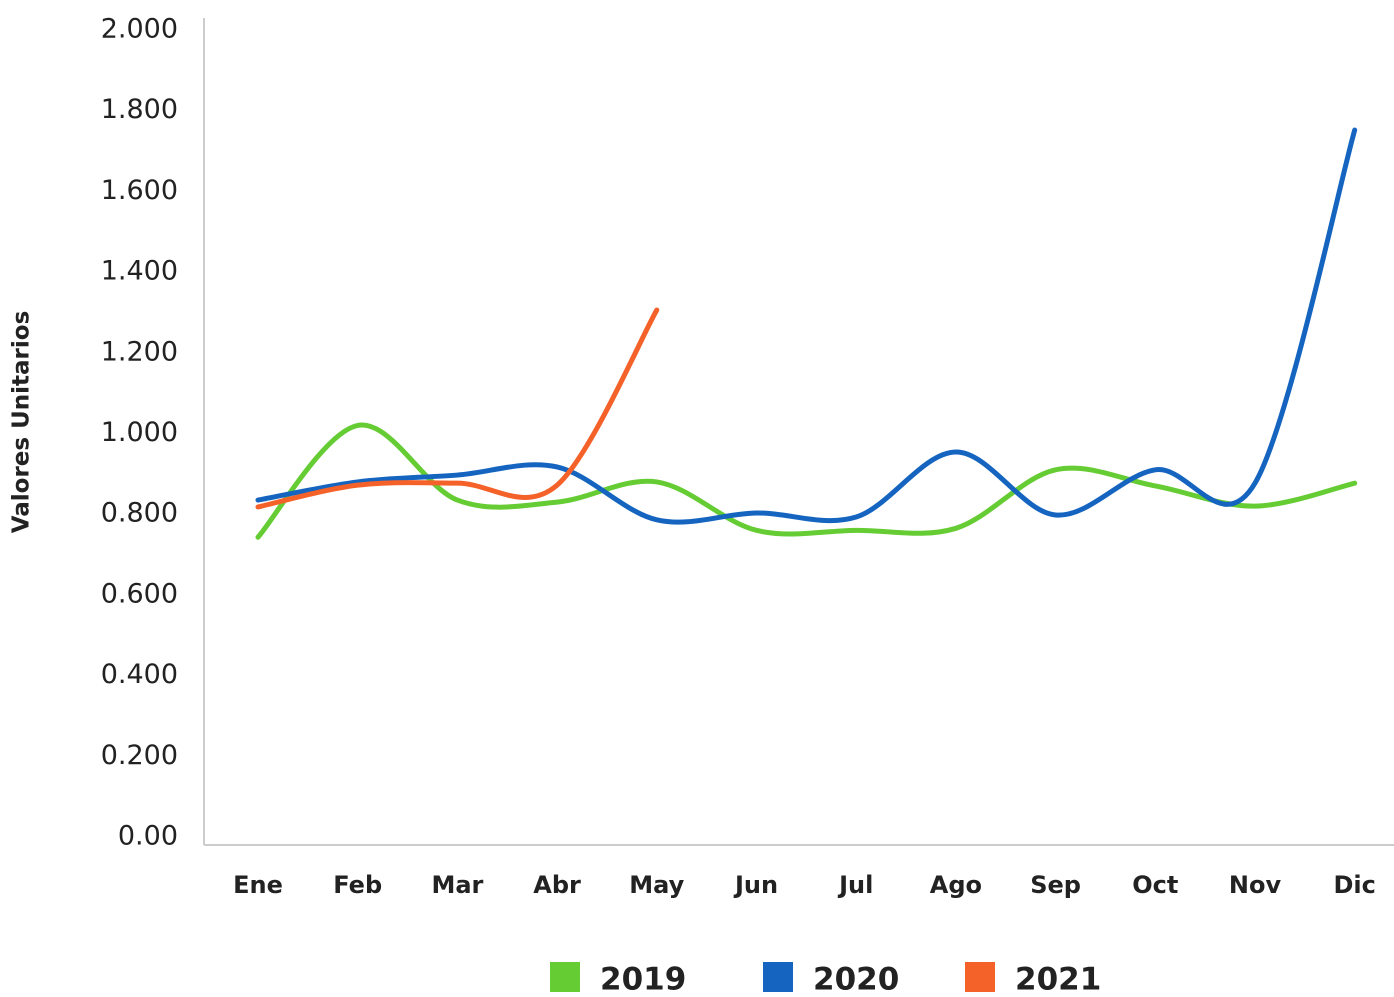 Image resolution: width=1394 pixels, height=997 pixels. I want to click on x-tick-label: Jul, so click(855, 885).